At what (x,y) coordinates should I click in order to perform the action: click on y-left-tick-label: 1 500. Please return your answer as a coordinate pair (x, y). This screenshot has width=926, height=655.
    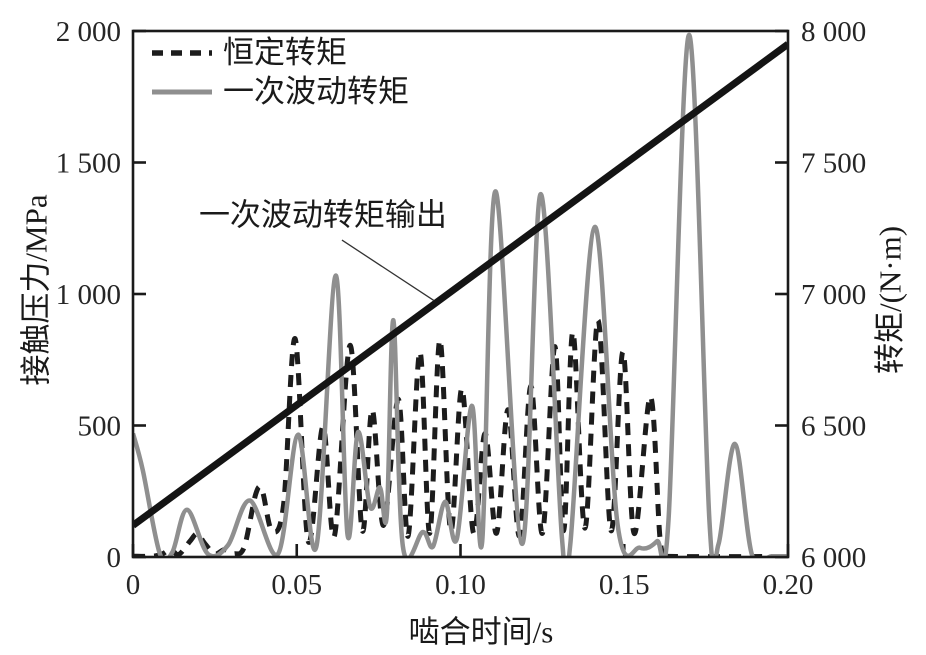
    Looking at the image, I should click on (88, 164).